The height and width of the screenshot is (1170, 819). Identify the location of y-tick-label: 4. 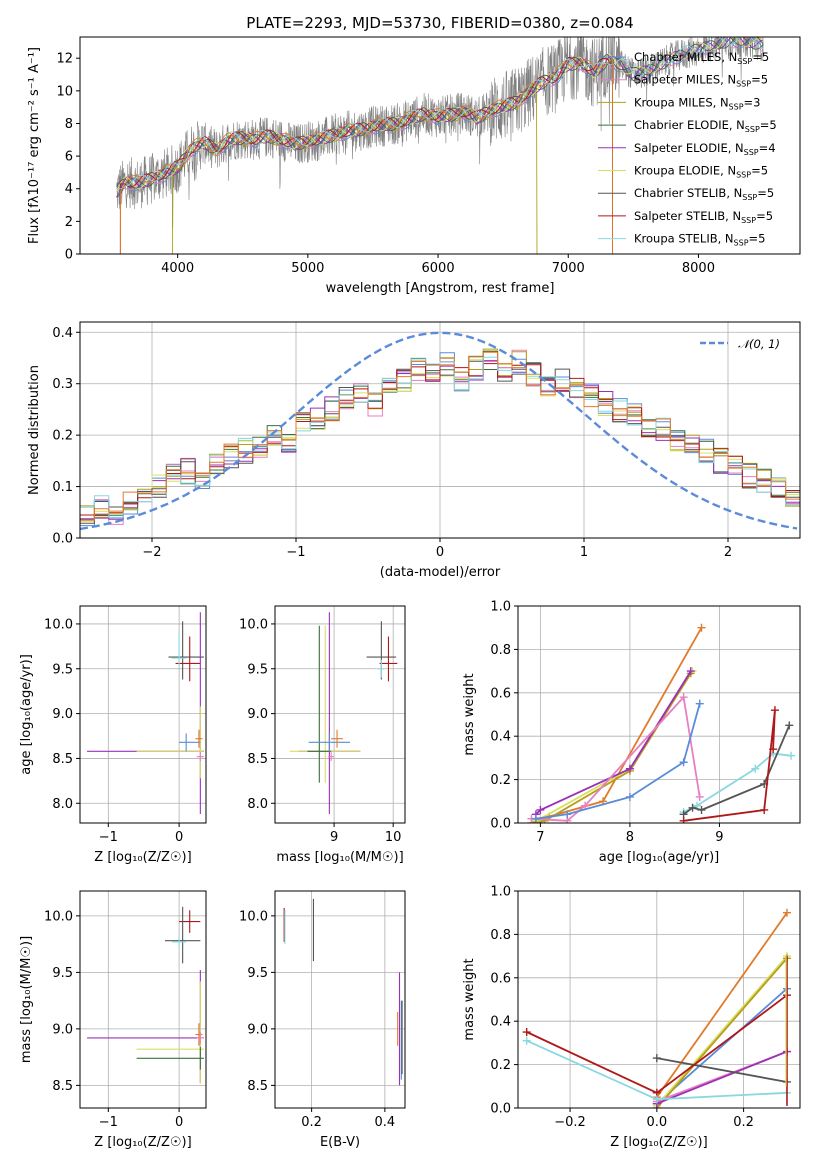
(69, 189).